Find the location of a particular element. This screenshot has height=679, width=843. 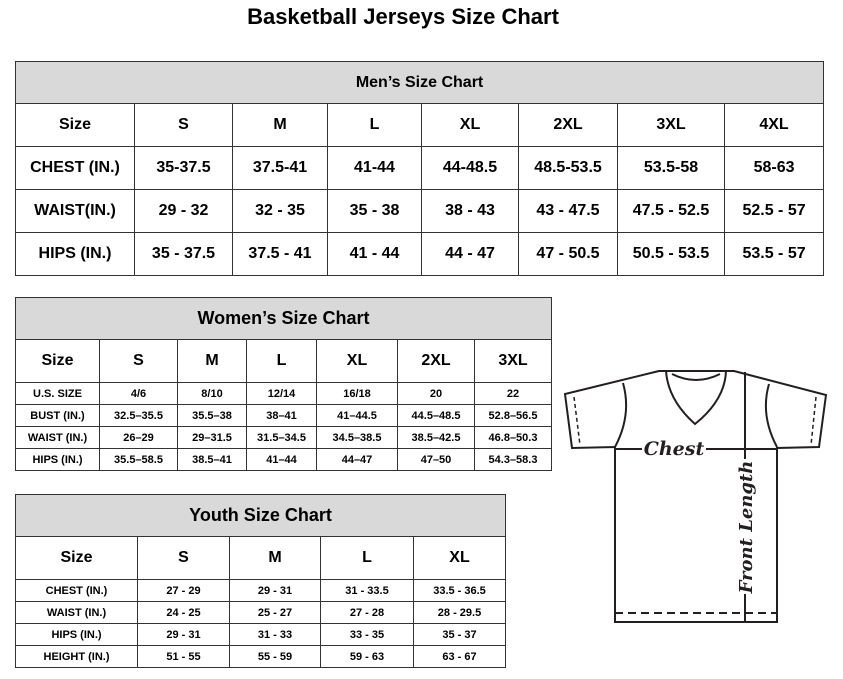

table-cell: 35 - 37 is located at coordinates (459, 634).